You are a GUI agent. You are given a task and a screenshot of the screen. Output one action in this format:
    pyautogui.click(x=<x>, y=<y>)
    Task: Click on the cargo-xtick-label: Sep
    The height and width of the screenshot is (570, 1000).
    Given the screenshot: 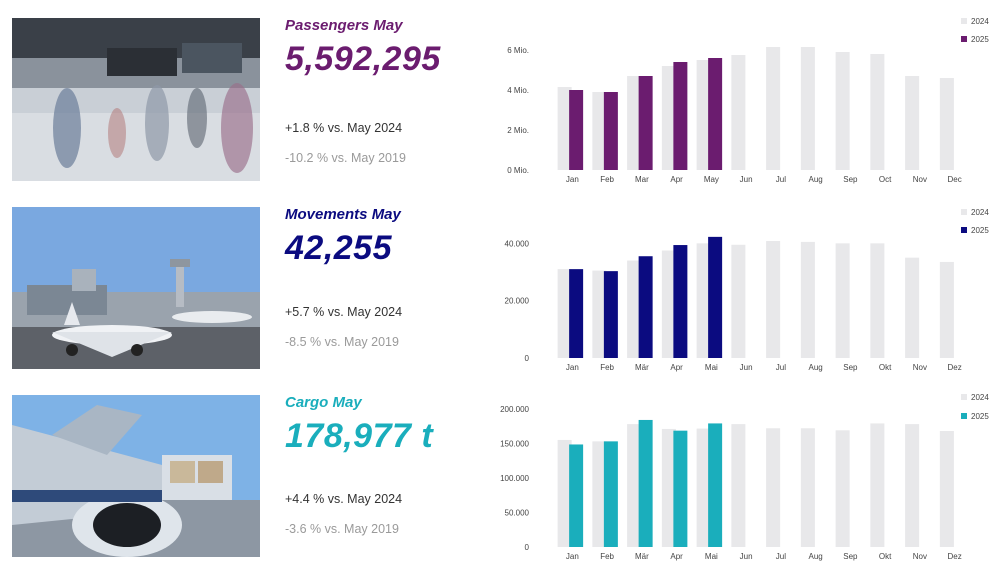 What is the action you would take?
    pyautogui.click(x=850, y=556)
    